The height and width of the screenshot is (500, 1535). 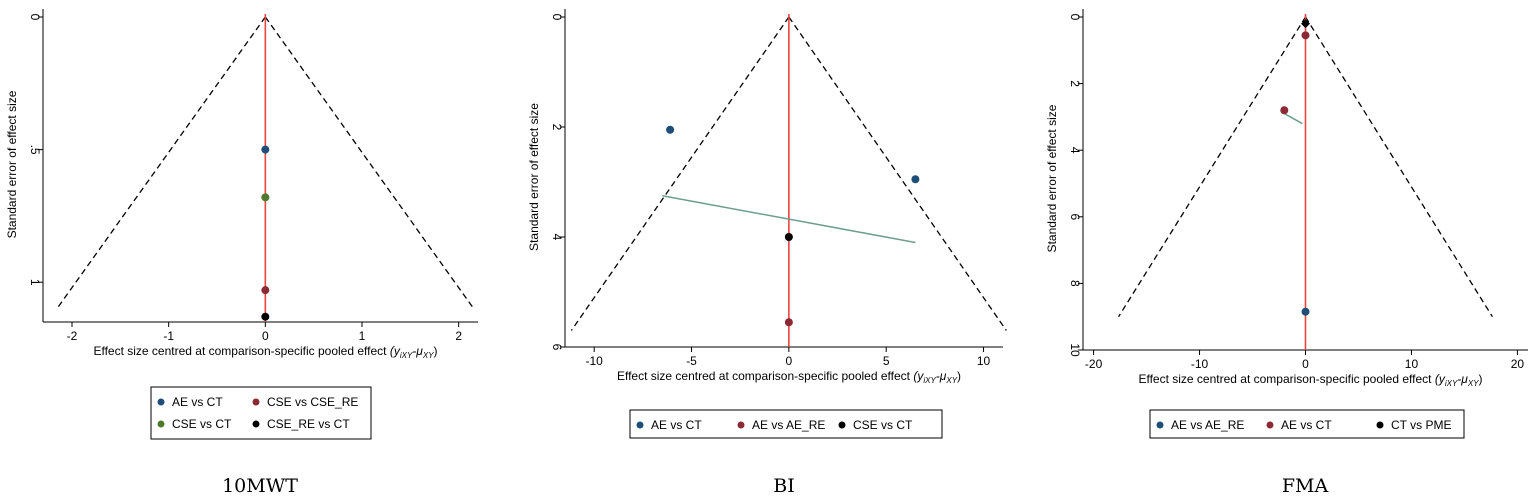 What do you see at coordinates (458, 336) in the screenshot?
I see `x-tick-label: 2` at bounding box center [458, 336].